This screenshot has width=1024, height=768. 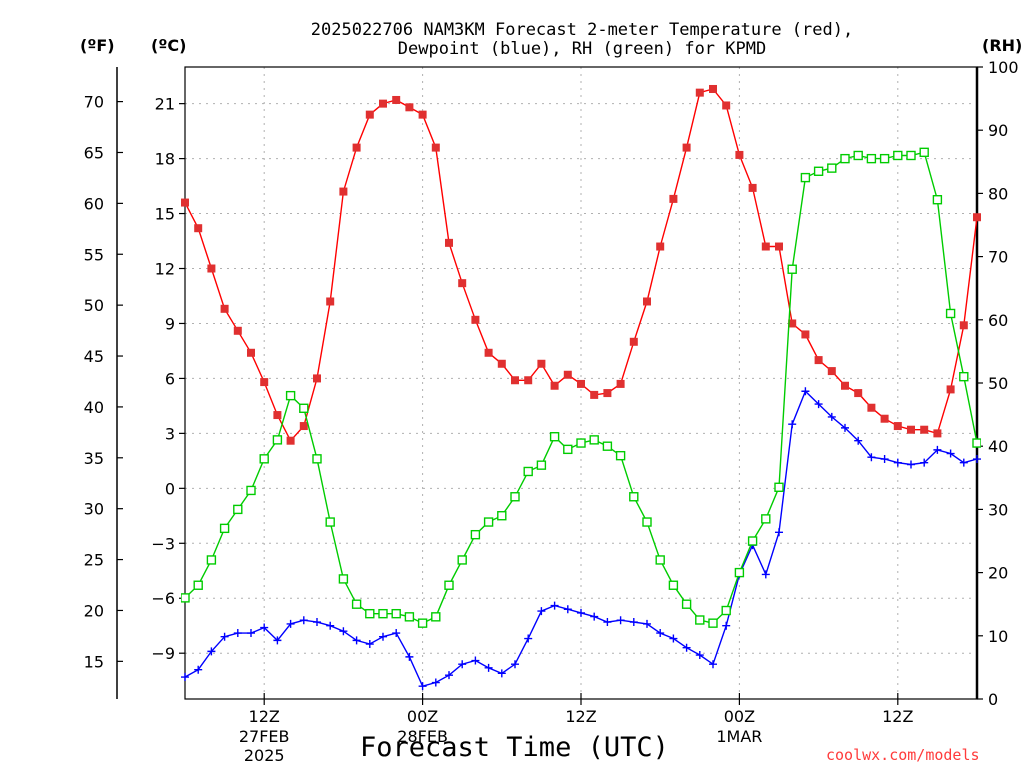 I want to click on x-tick-date: 1MAR, so click(x=739, y=736).